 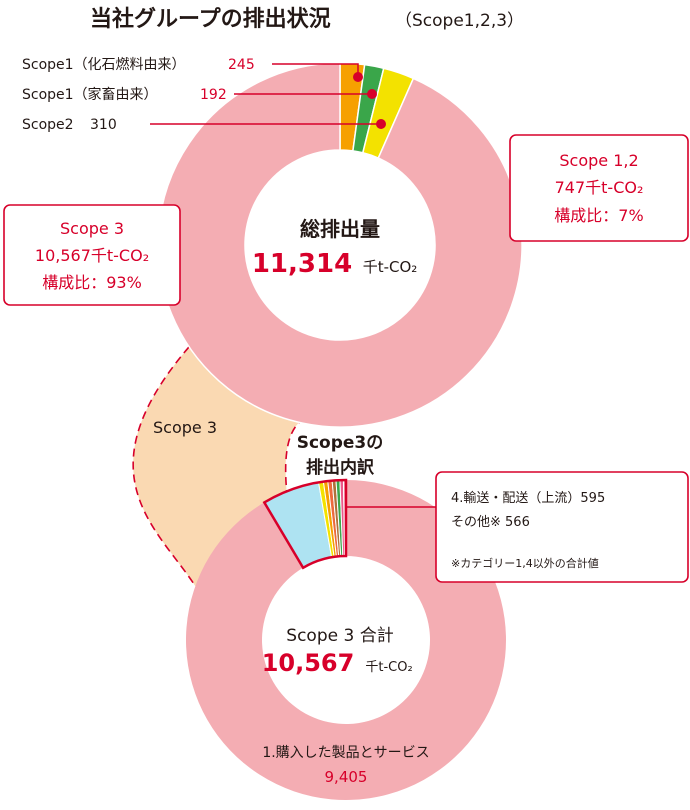 I want to click on label-purchased-goods: 1.購入した製品とサービス, so click(x=345, y=753).